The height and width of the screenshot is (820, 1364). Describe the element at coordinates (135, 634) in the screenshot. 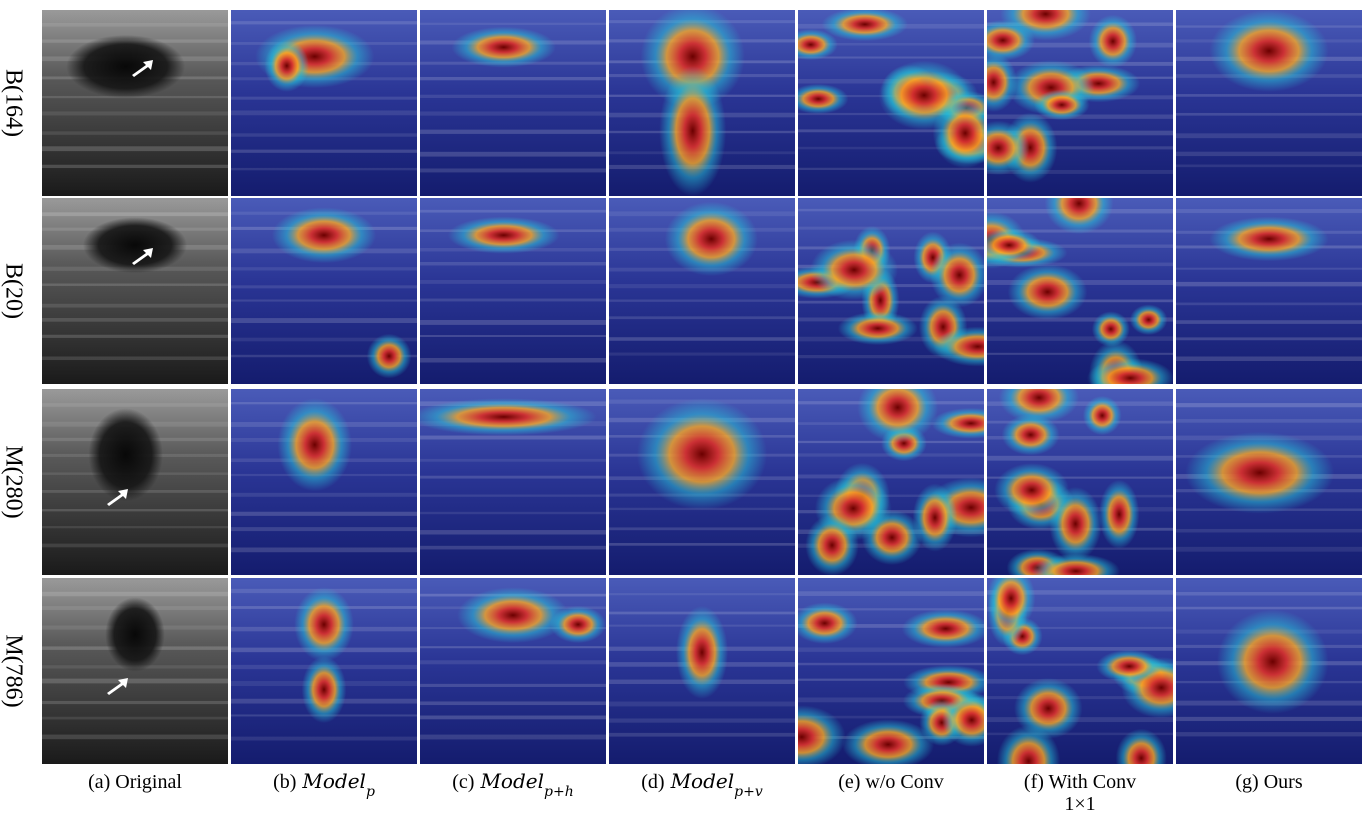

I see `lesion` at that location.